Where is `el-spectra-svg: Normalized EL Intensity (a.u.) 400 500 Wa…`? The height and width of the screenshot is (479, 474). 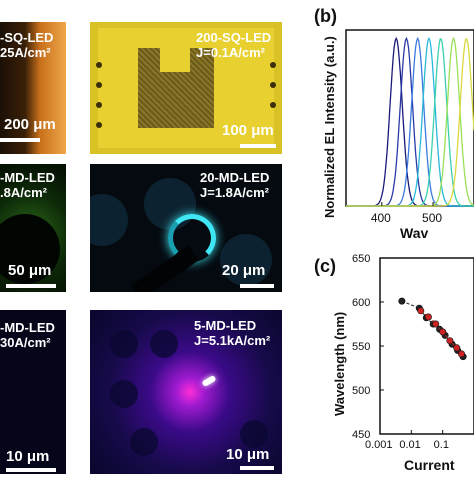 el-spectra-svg: Normalized EL Intensity (a.u.) 400 500 Wa… is located at coordinates (398, 135).